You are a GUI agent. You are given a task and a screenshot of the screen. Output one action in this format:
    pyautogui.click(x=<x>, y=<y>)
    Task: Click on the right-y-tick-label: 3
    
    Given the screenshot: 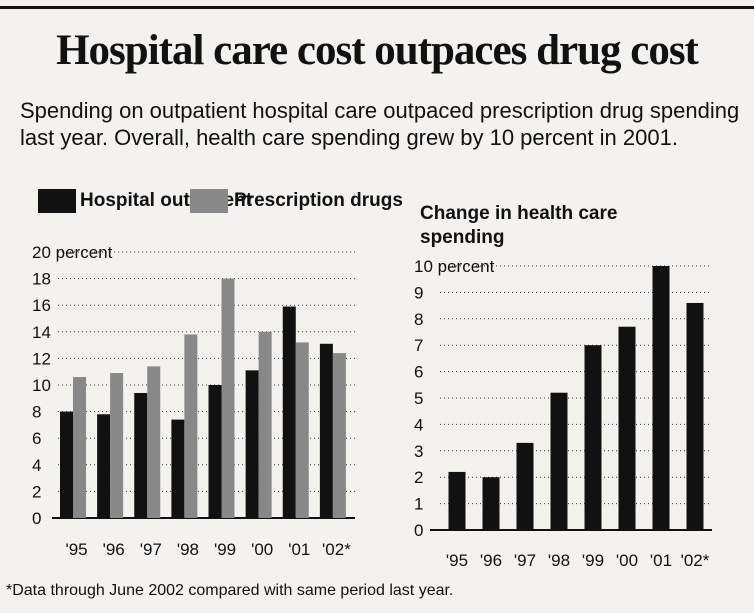 What is the action you would take?
    pyautogui.click(x=418, y=451)
    